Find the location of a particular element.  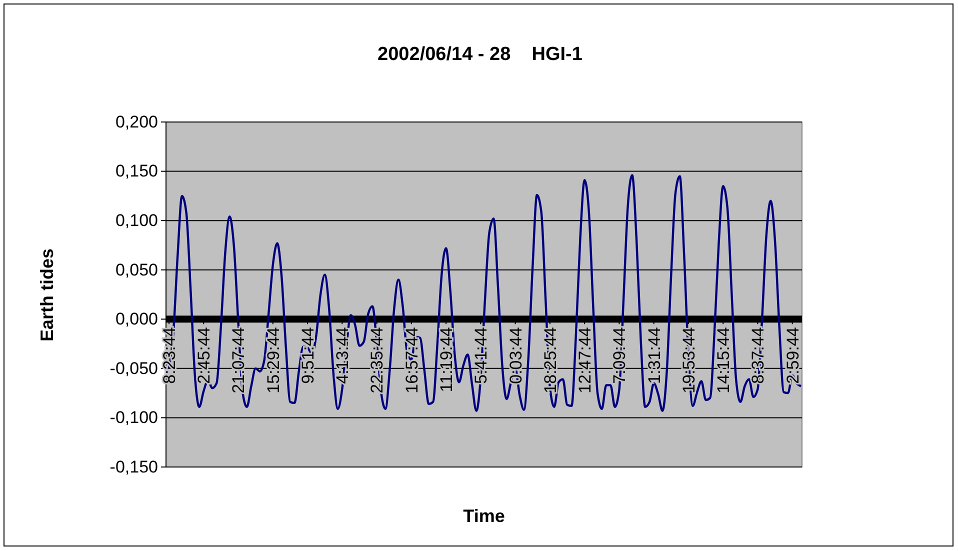

x-tick-label: 14:15:44 is located at coordinates (724, 360).